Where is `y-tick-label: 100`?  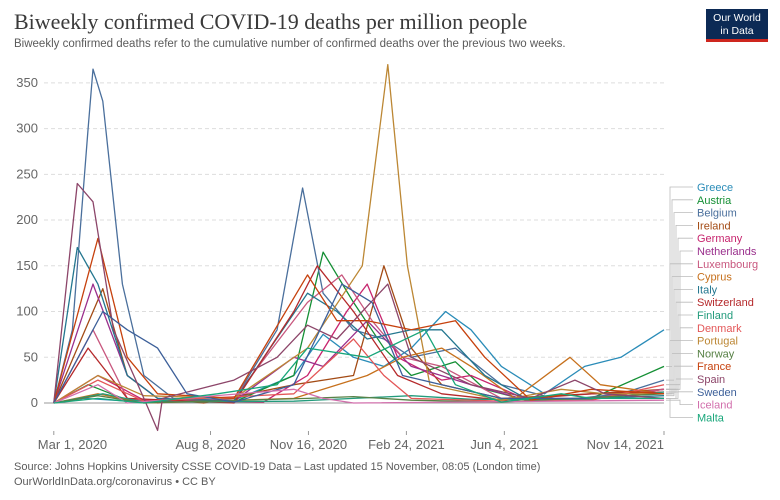 y-tick-label: 100 is located at coordinates (27, 311).